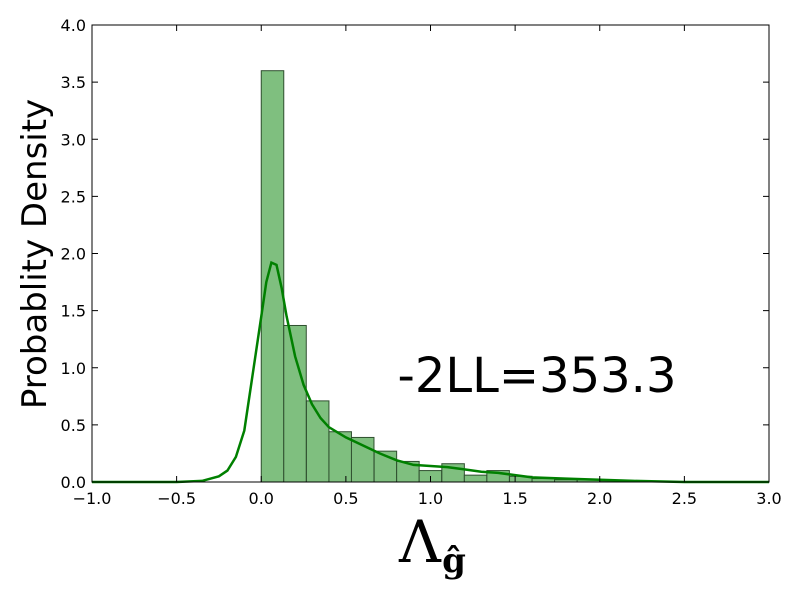  I want to click on y-tick-label: 1.0, so click(73, 368).